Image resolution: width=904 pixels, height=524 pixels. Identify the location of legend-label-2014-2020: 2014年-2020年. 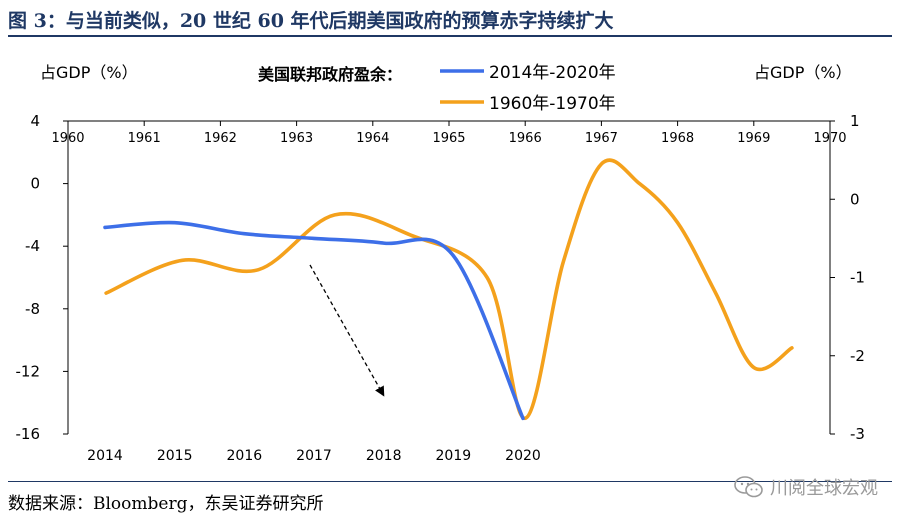
(552, 73).